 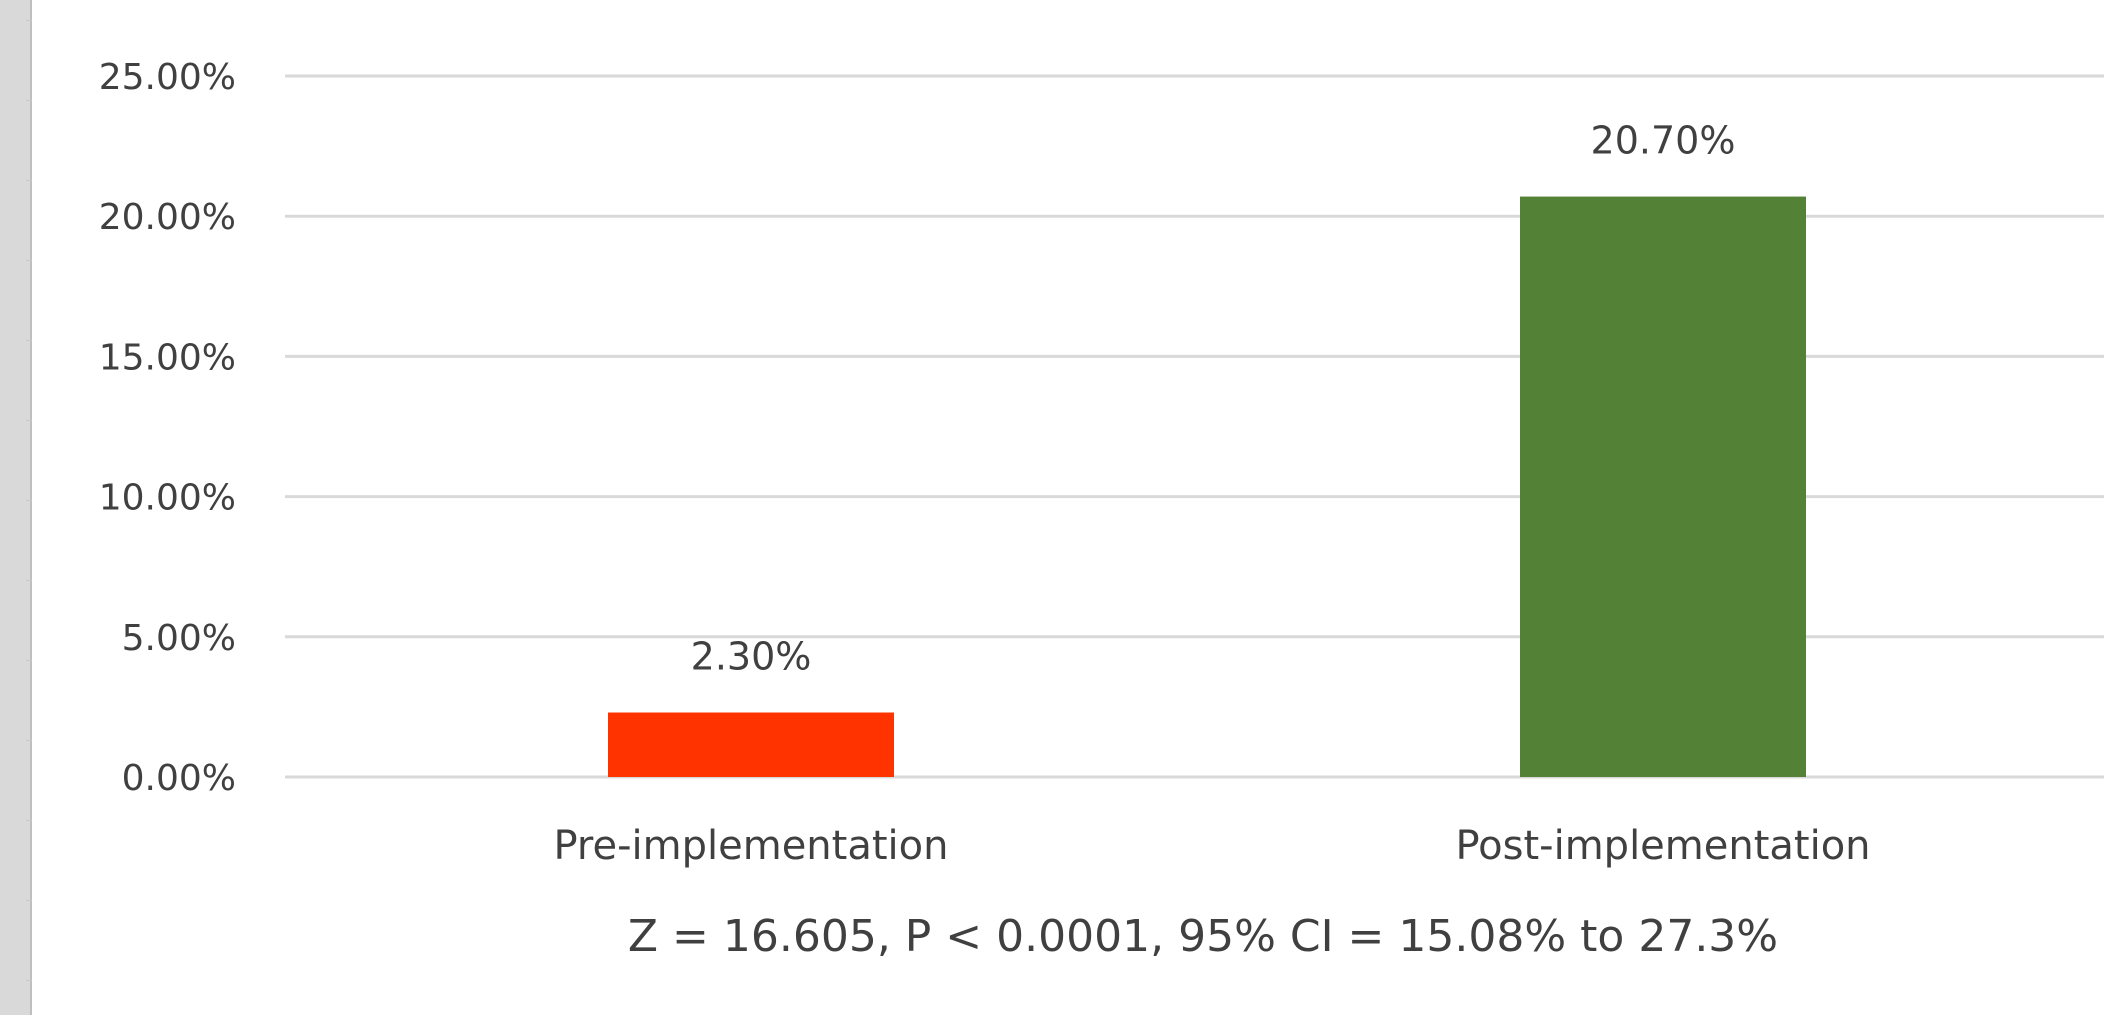 I want to click on y-tick-label: 0.00%, so click(x=179, y=778).